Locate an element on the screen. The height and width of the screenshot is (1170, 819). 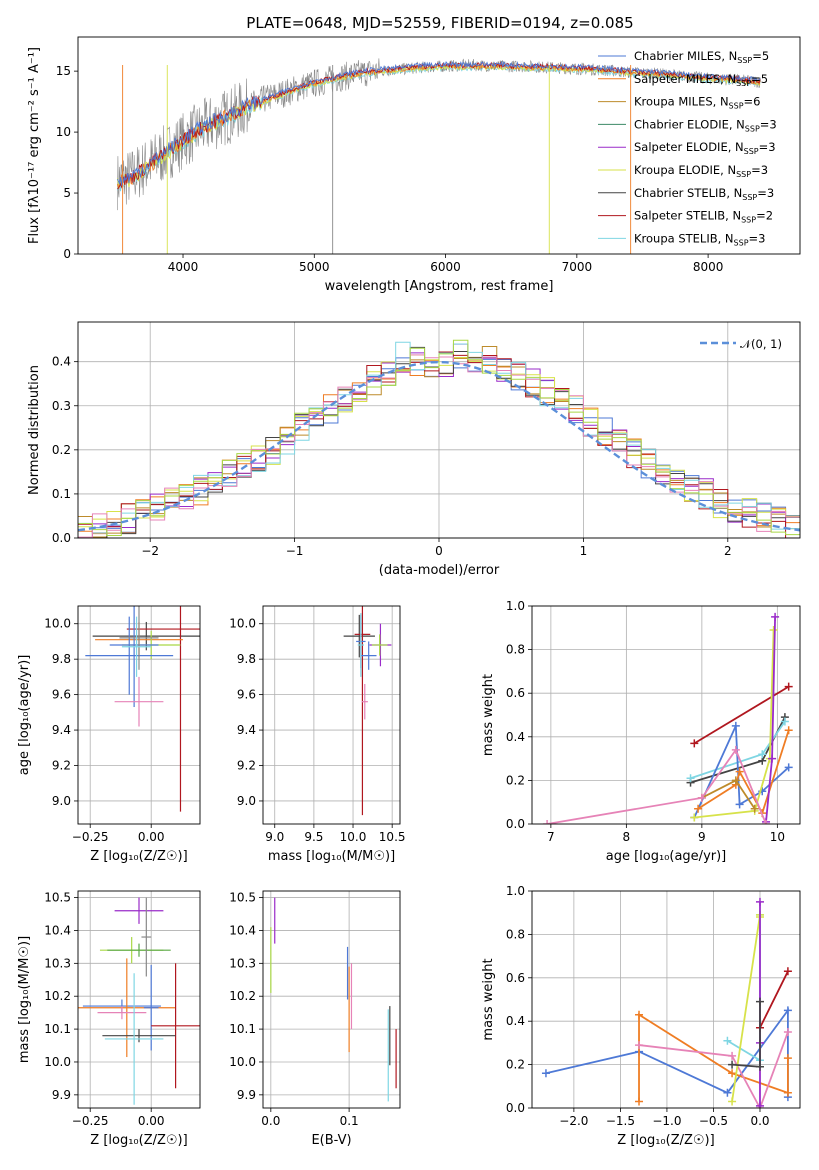
legend-entry: Kroupa MILES, NSSP=6 is located at coordinates (697, 103).